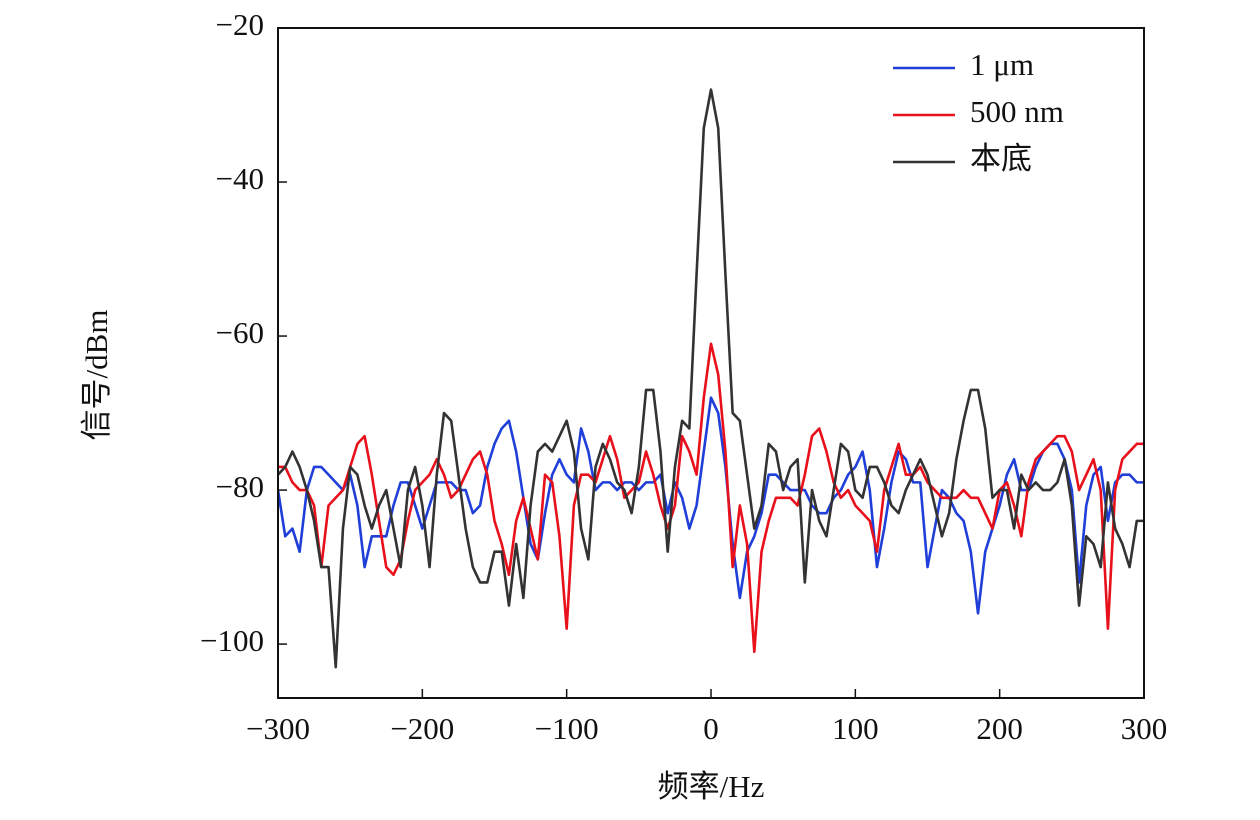 Image resolution: width=1260 pixels, height=820 pixels. What do you see at coordinates (240, 332) in the screenshot?
I see `y-tick-label: −60` at bounding box center [240, 332].